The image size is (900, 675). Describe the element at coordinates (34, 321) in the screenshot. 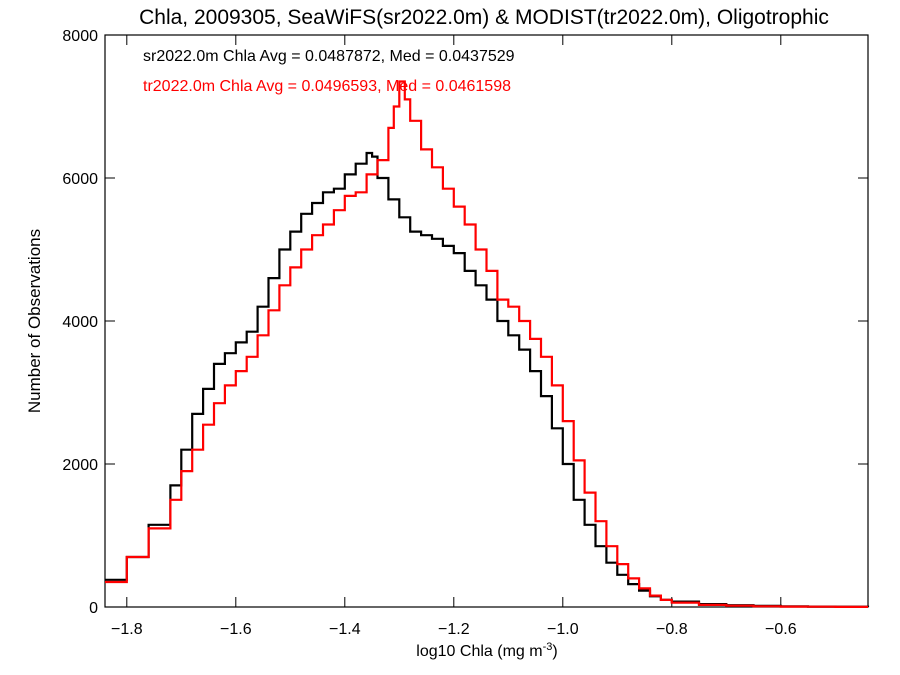

I see `y-axis-label: Number of Observations` at that location.